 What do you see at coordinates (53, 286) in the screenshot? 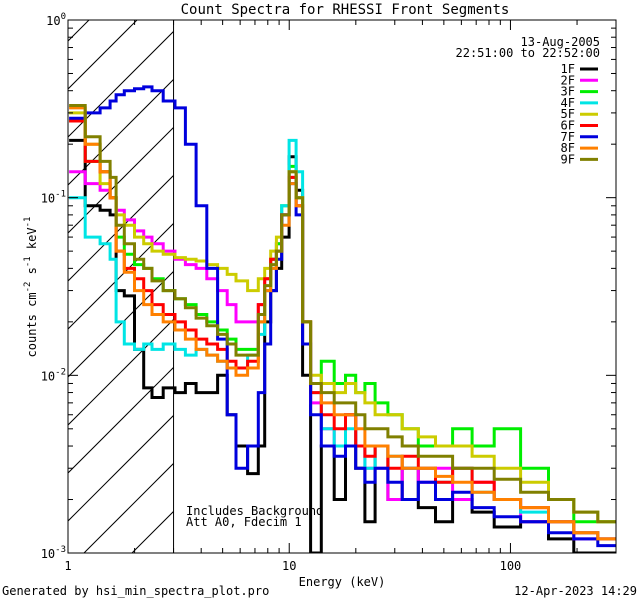
I see `y-tick-labels: 10⁰ 10⁻¹ 10⁻² 10⁻³` at bounding box center [53, 286].